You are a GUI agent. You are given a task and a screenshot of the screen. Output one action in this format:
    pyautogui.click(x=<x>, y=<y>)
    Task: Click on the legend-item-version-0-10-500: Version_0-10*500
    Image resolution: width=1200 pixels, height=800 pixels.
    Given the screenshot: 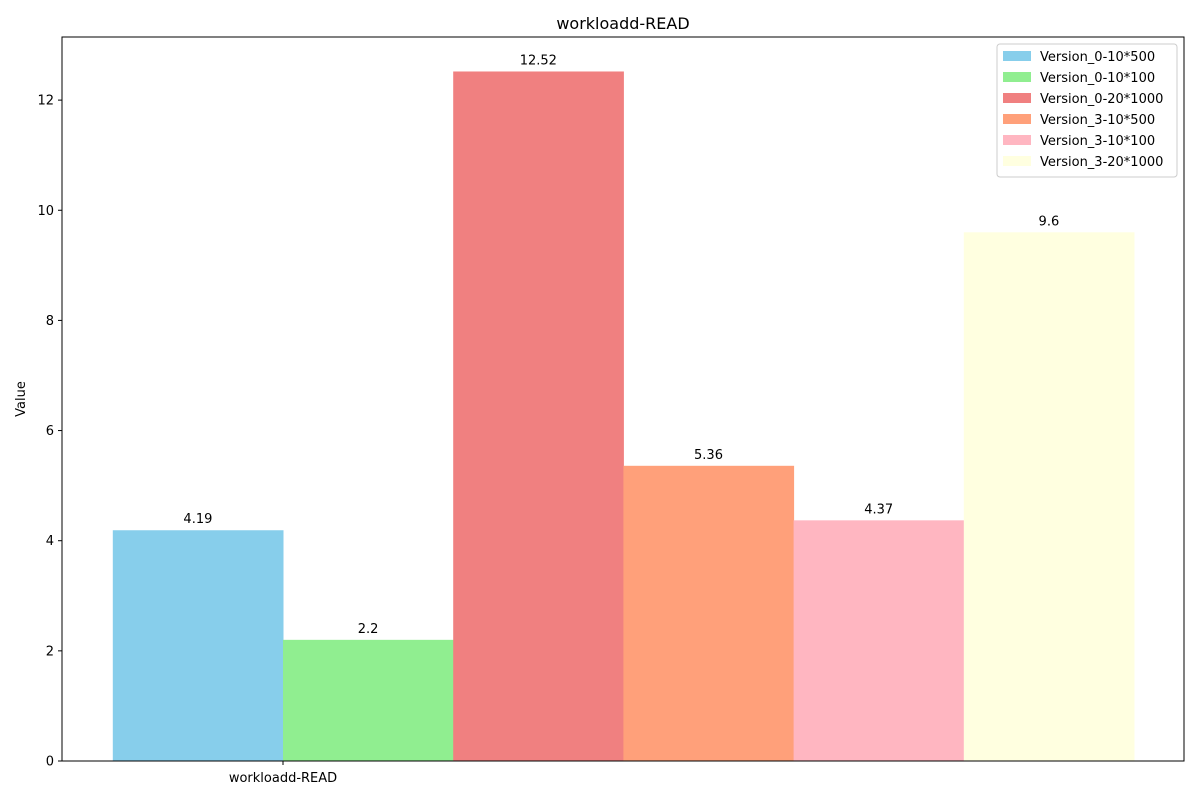 What is the action you would take?
    pyautogui.click(x=1079, y=57)
    